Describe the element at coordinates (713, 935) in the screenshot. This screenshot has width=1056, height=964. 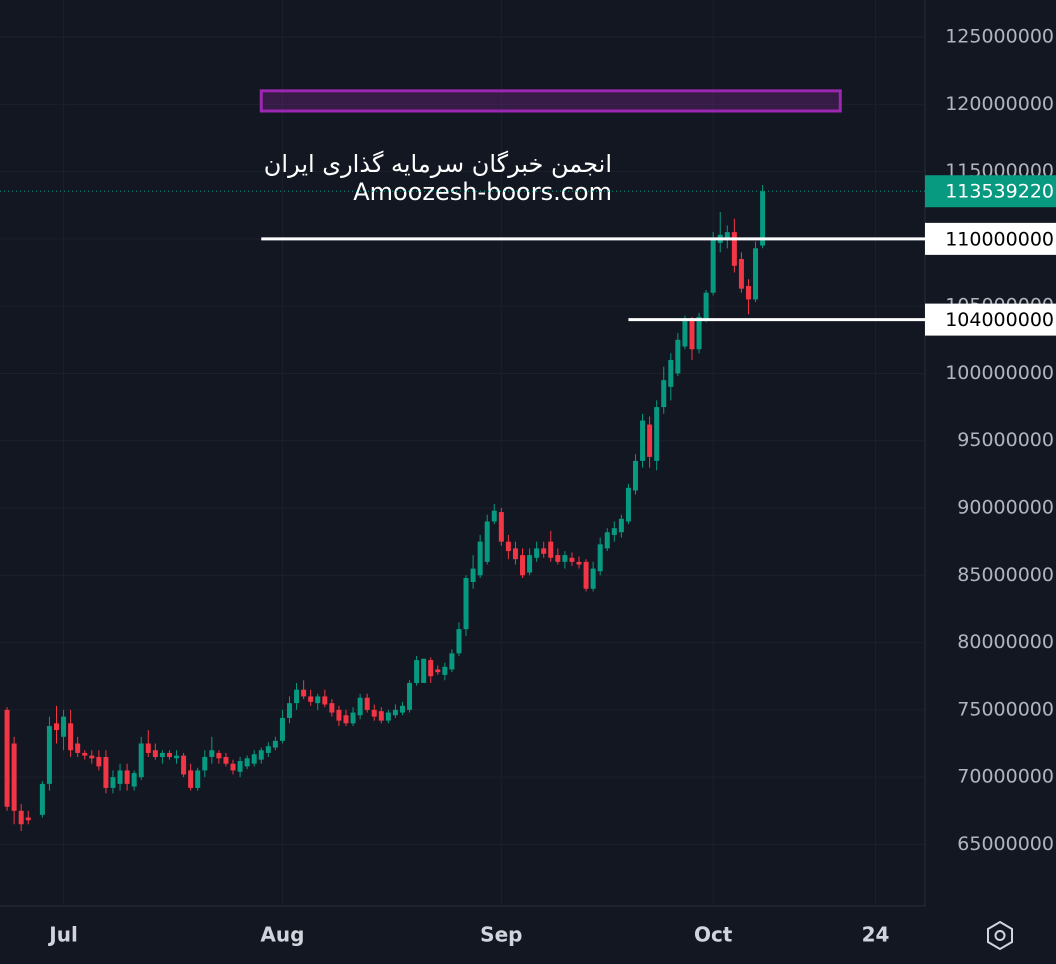
I see `x-tick-label: Oct` at that location.